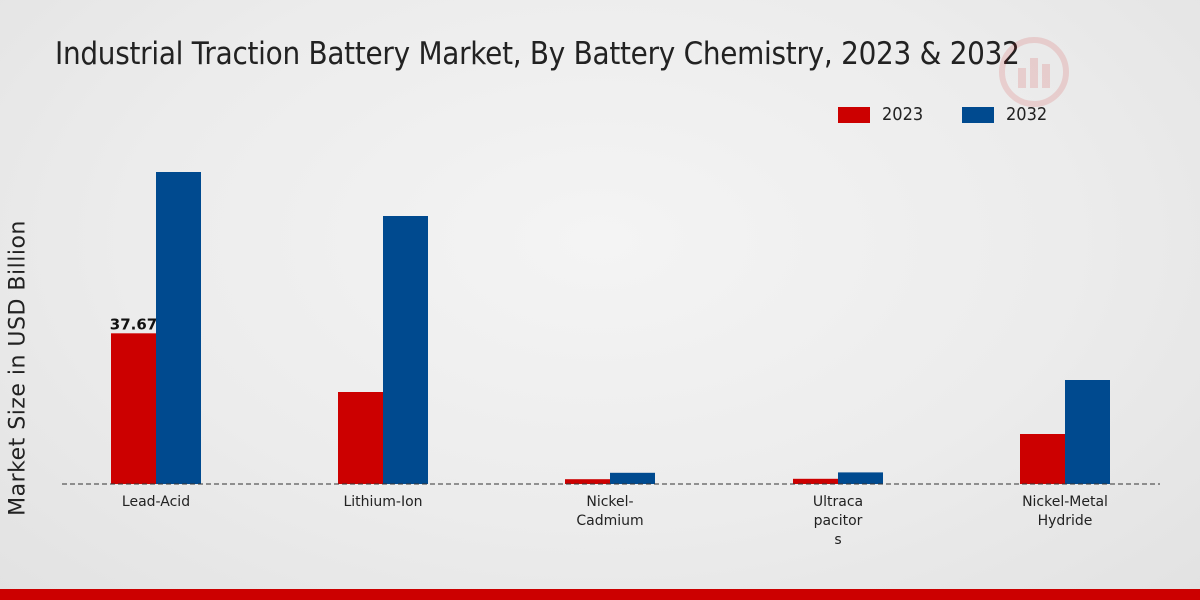  I want to click on legend-label-2023: 2023, so click(903, 114).